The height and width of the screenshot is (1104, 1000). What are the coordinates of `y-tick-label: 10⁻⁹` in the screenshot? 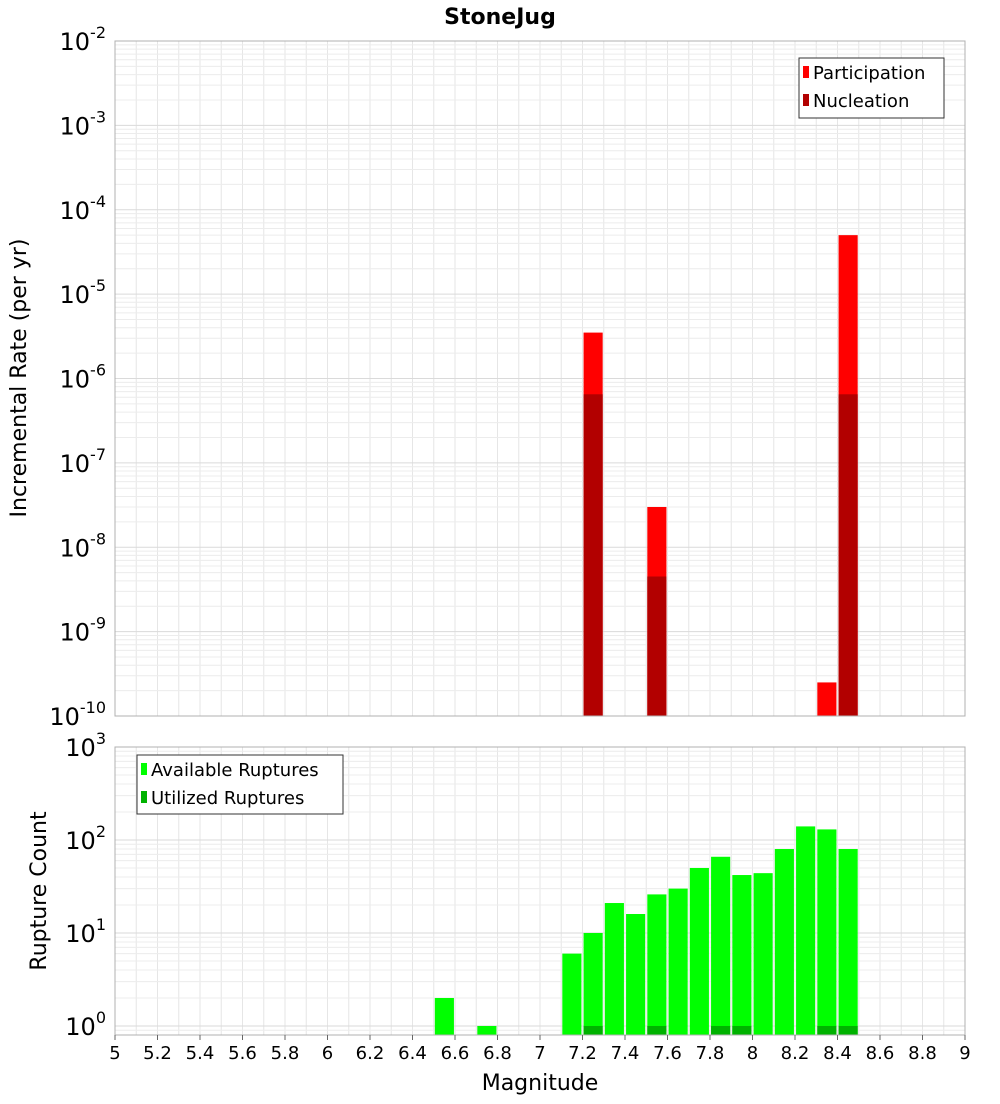 It's located at (83, 630).